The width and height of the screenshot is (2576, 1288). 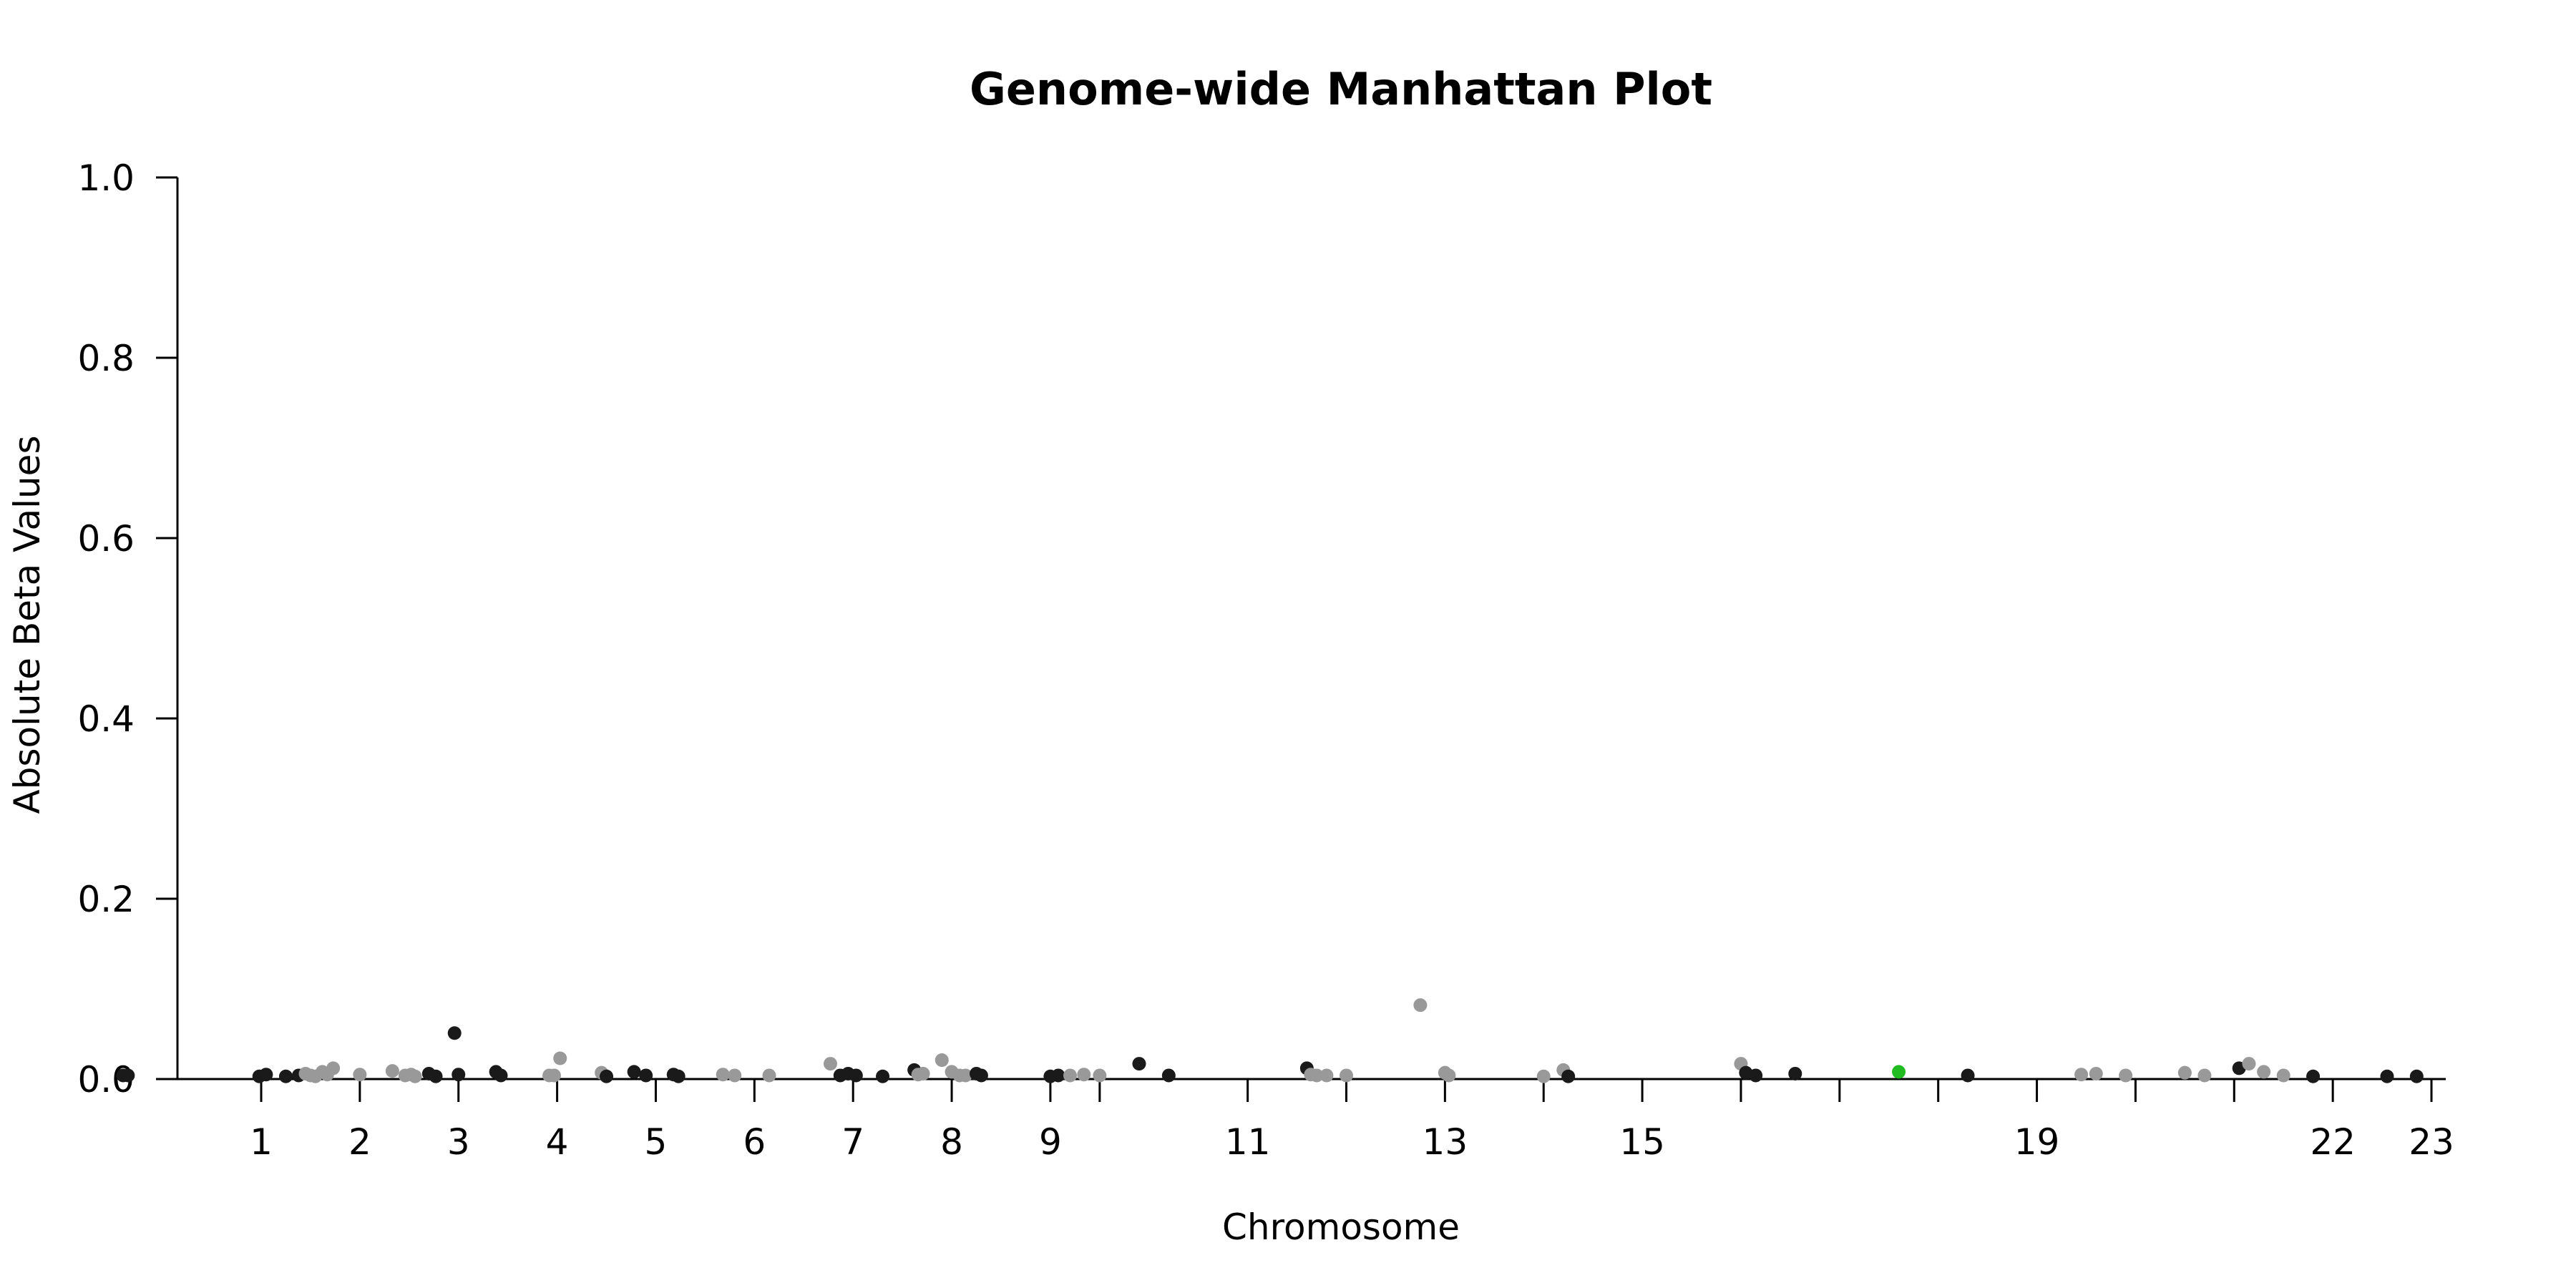 I want to click on y-axis: 0.00.20.40.60.81.0, so click(x=128, y=629).